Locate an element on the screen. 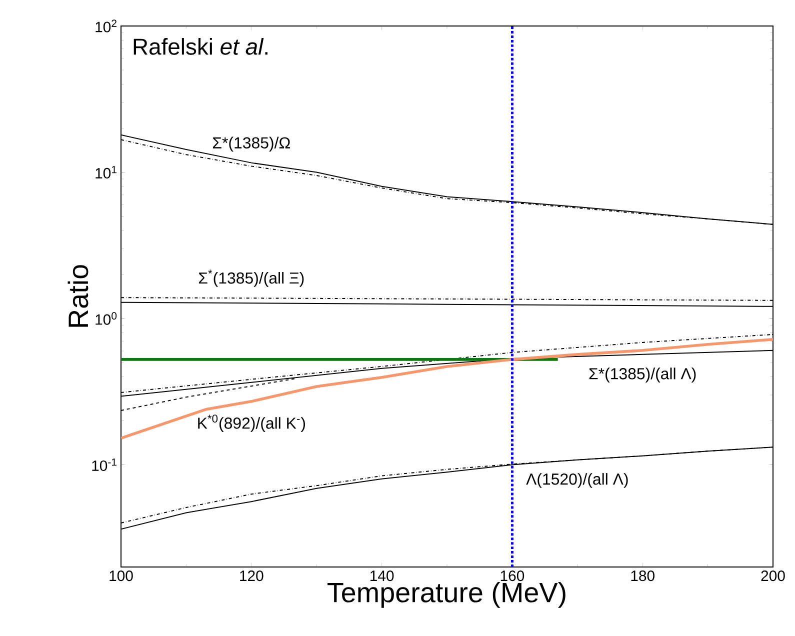  y-tick-label: 10$^{0}$ is located at coordinates (106, 318).